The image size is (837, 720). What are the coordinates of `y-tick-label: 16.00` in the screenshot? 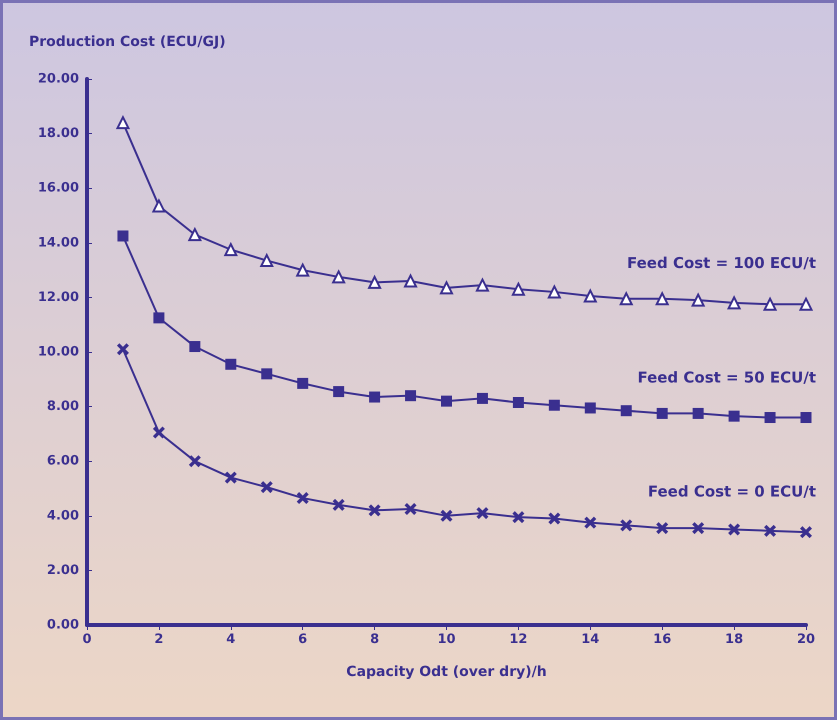 It's located at (58, 188).